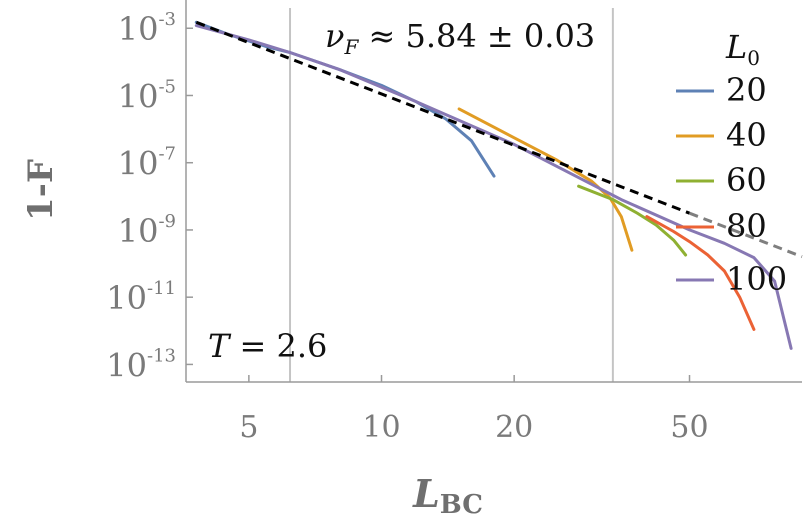  Describe the element at coordinates (141, 297) in the screenshot. I see `y-tick-label-11: 10⁻¹¹` at that location.